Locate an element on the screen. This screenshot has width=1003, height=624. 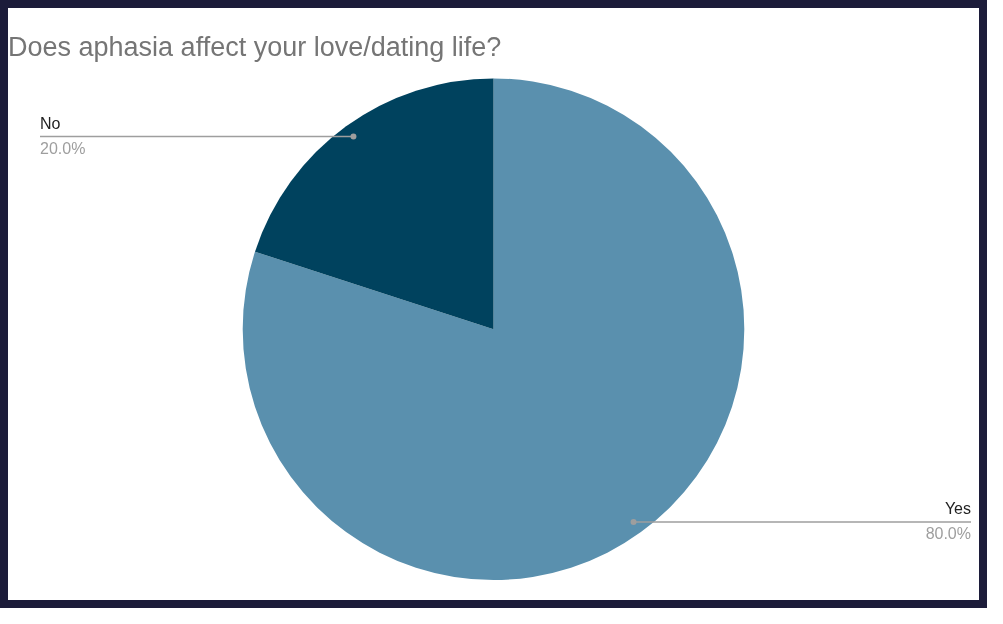
data-label: 20.0% is located at coordinates (63, 148).